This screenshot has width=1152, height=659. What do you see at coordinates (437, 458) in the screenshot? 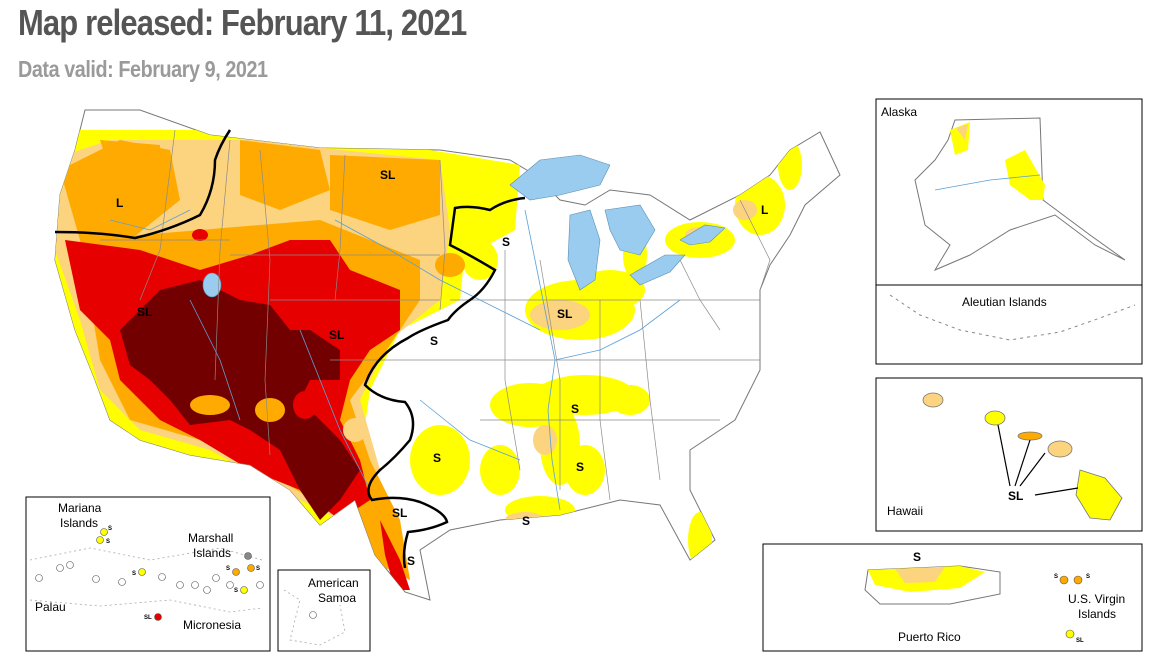
I see `impact-label-s-arkansas: S` at bounding box center [437, 458].